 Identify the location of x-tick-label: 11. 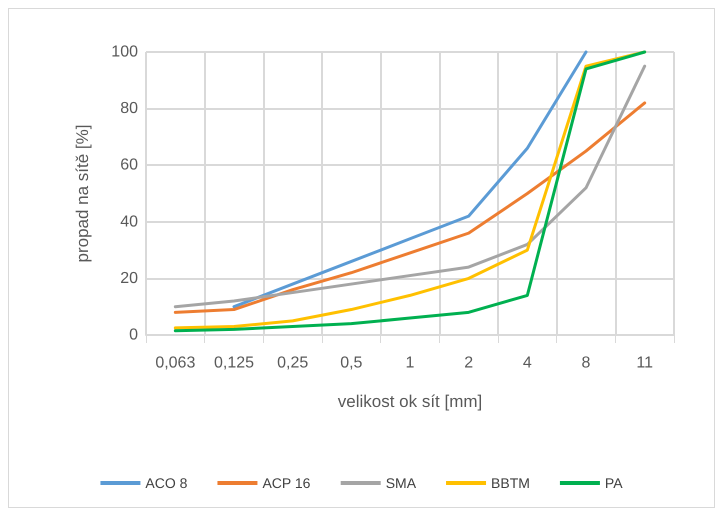
(645, 363).